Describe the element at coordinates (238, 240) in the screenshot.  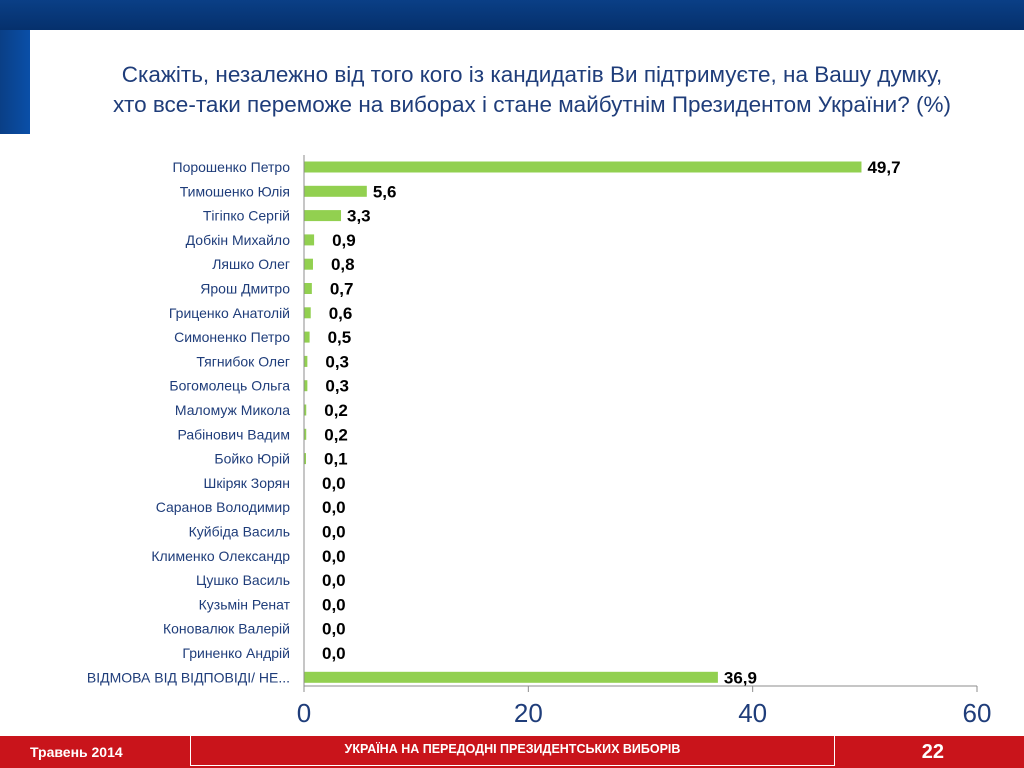
I see `category-label: Добкін Михайло` at that location.